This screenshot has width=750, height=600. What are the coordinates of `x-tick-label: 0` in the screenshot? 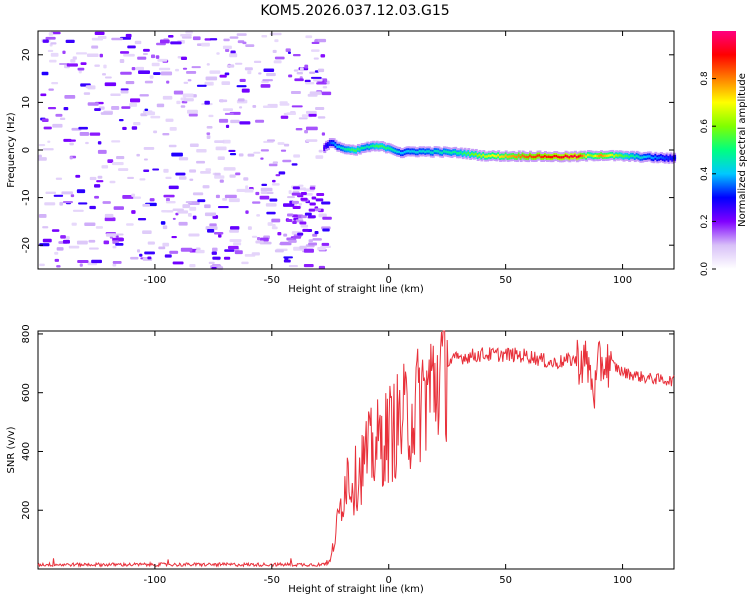 It's located at (389, 580).